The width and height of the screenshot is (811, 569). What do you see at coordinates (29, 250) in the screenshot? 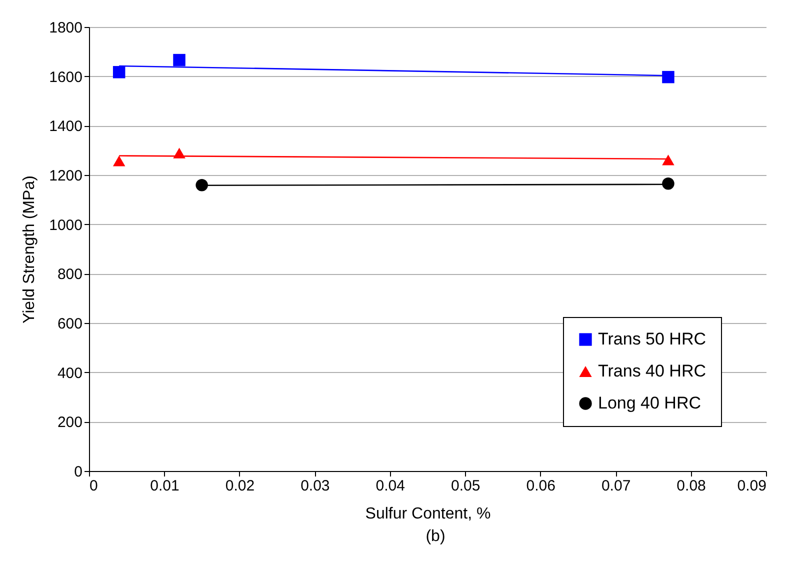
I see `y-axis-title: Yield Strength (MPa)` at bounding box center [29, 250].